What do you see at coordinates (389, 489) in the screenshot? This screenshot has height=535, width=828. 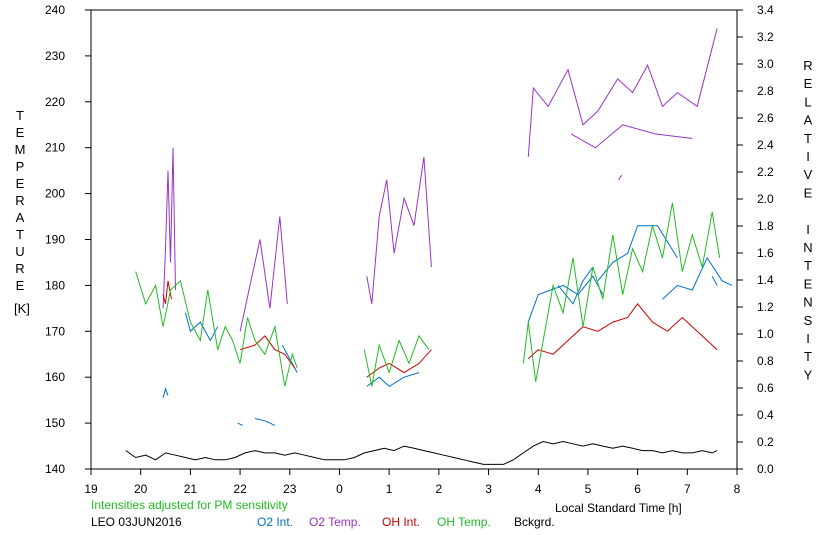 I see `x-tick-label: 1` at bounding box center [389, 489].